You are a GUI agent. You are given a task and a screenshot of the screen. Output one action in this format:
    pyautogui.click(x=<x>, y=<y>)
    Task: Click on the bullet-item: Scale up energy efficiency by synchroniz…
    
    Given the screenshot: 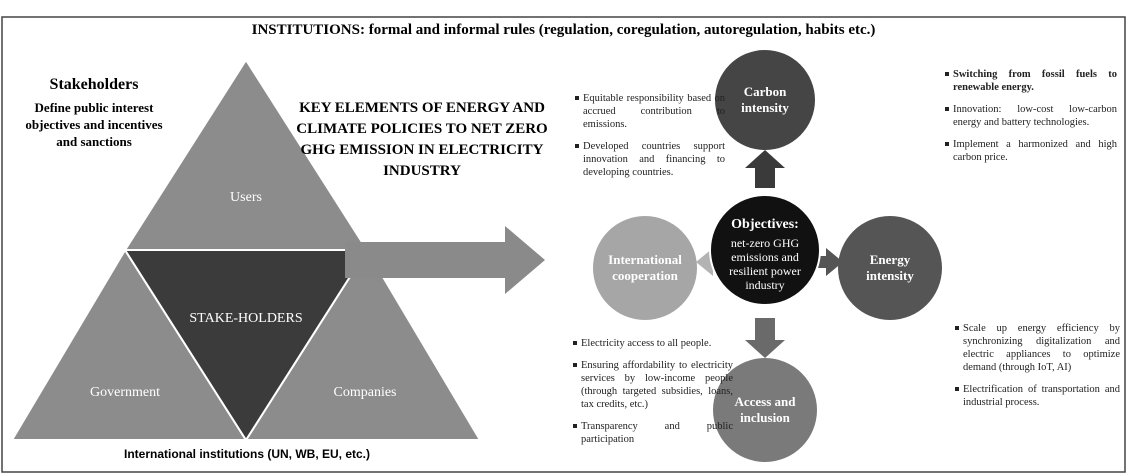 What is the action you would take?
    pyautogui.click(x=1037, y=348)
    